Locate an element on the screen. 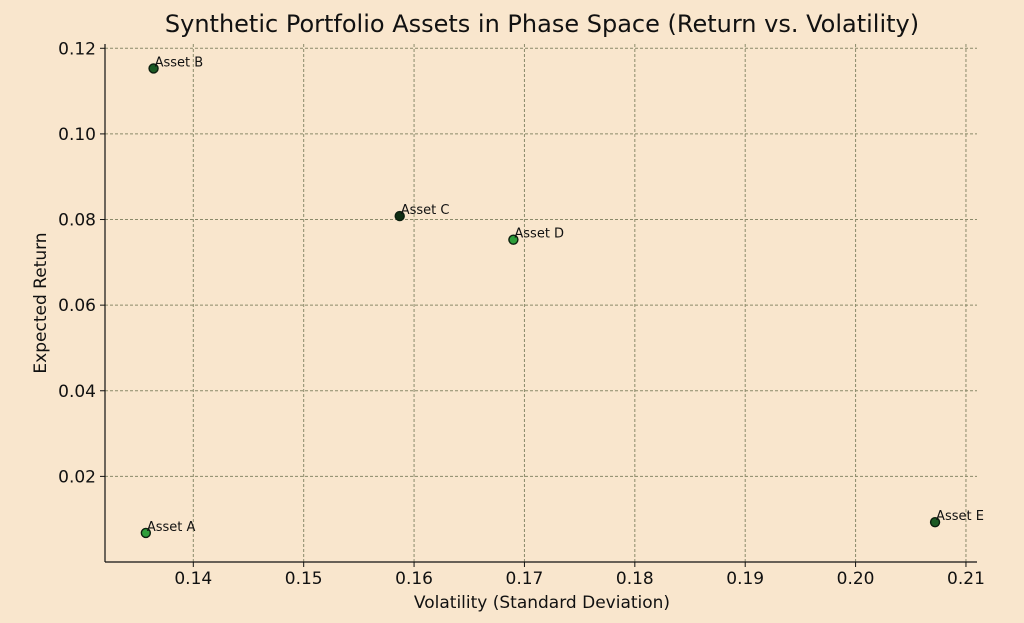 This screenshot has width=1024, height=623. x-tick-label: 0.17 is located at coordinates (525, 579).